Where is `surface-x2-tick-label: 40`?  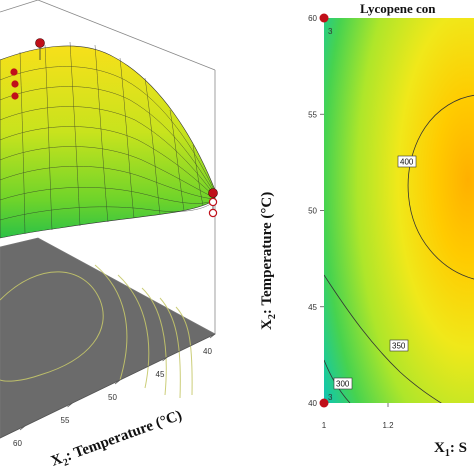
surface-x2-tick-label: 40 is located at coordinates (207, 351).